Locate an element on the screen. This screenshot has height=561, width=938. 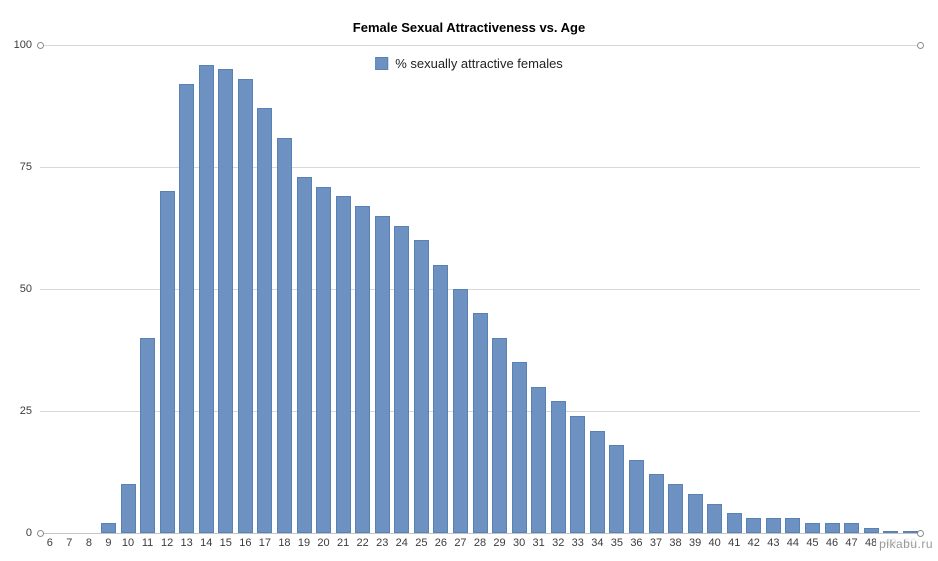
legend: % sexually attractive females is located at coordinates (469, 63).